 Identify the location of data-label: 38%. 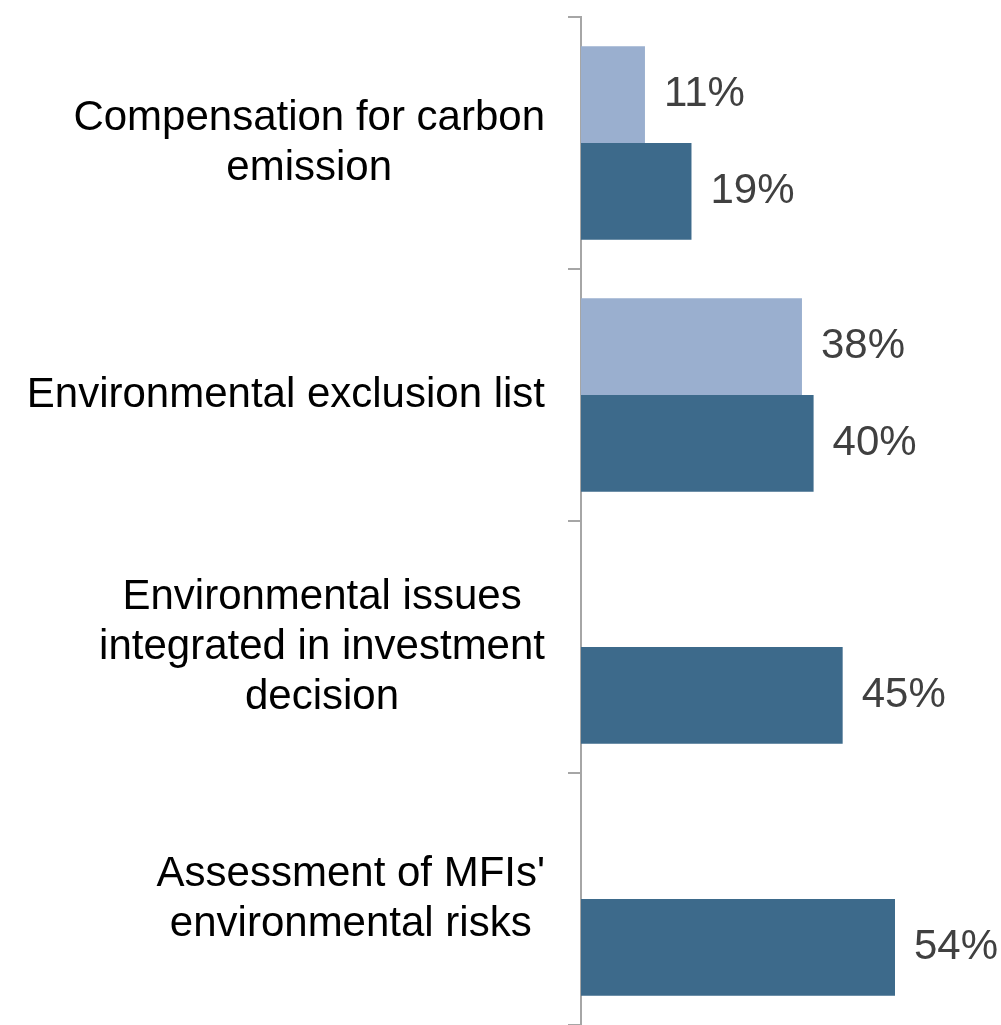
(863, 344).